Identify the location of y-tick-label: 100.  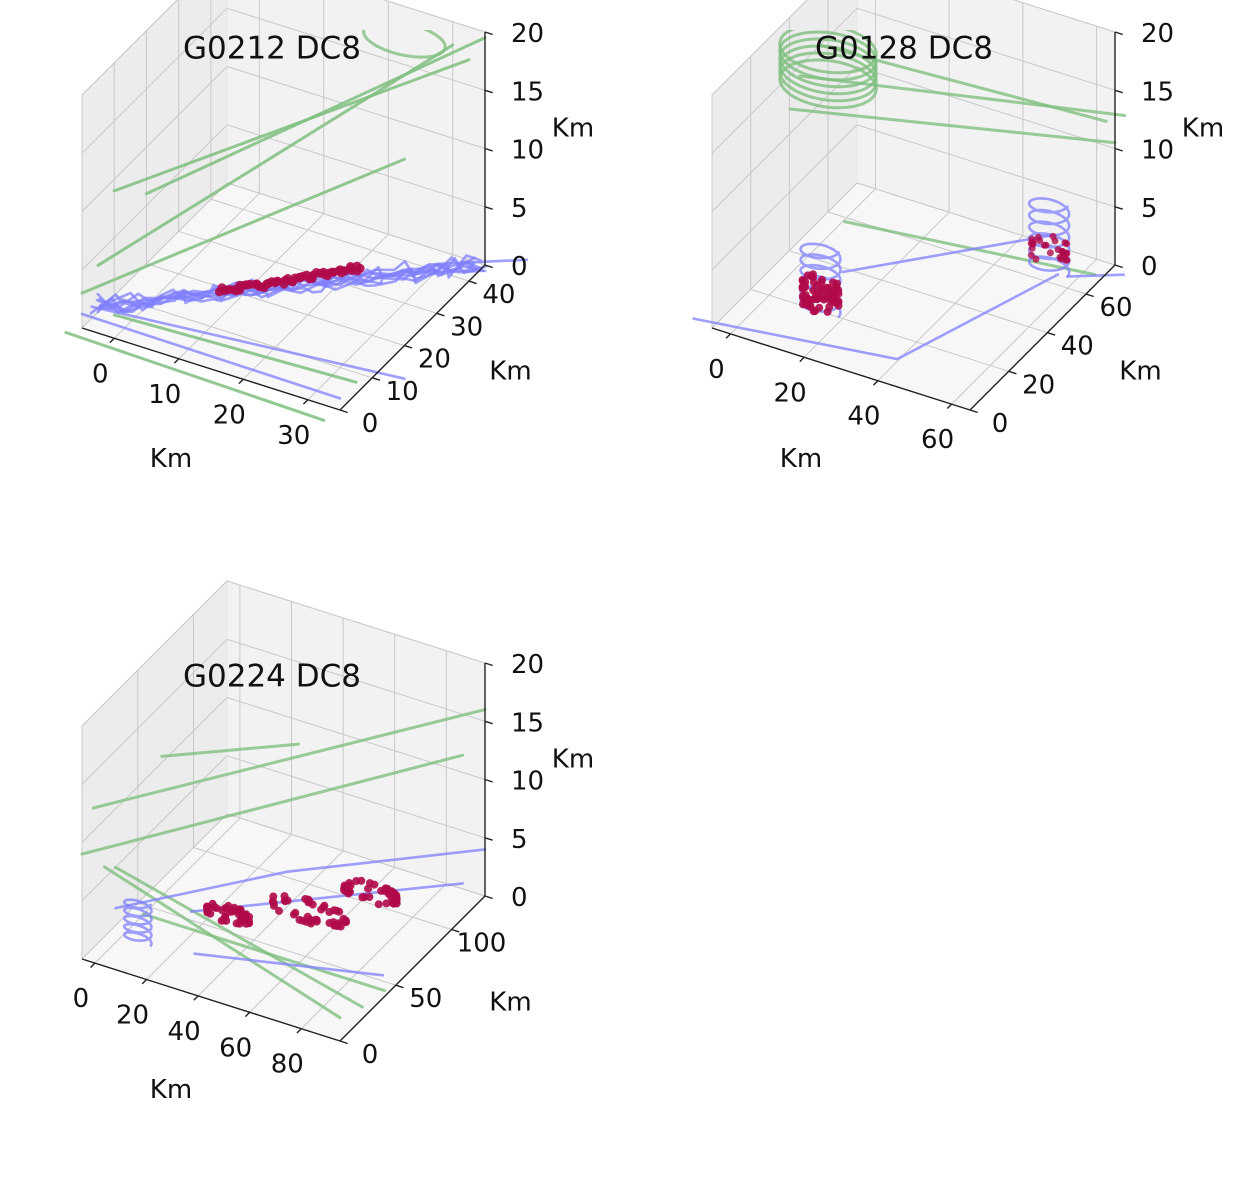
(482, 944).